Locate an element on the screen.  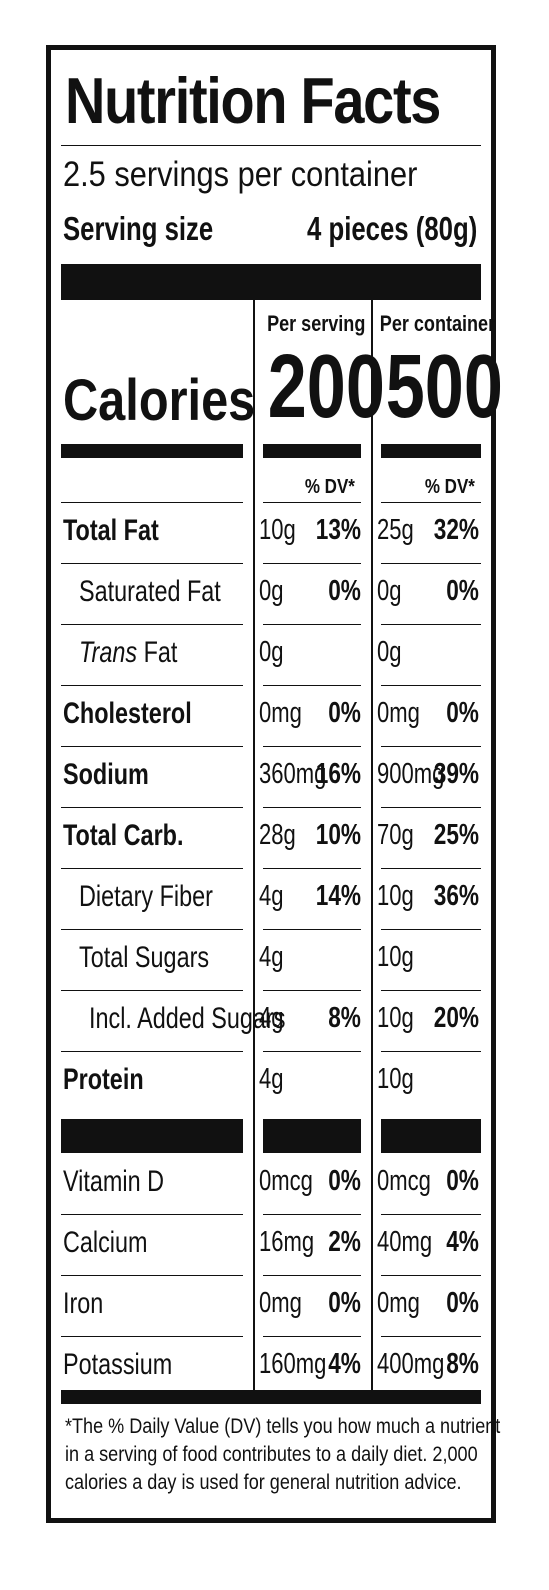
vitamin-name: Iron is located at coordinates (83, 1303).